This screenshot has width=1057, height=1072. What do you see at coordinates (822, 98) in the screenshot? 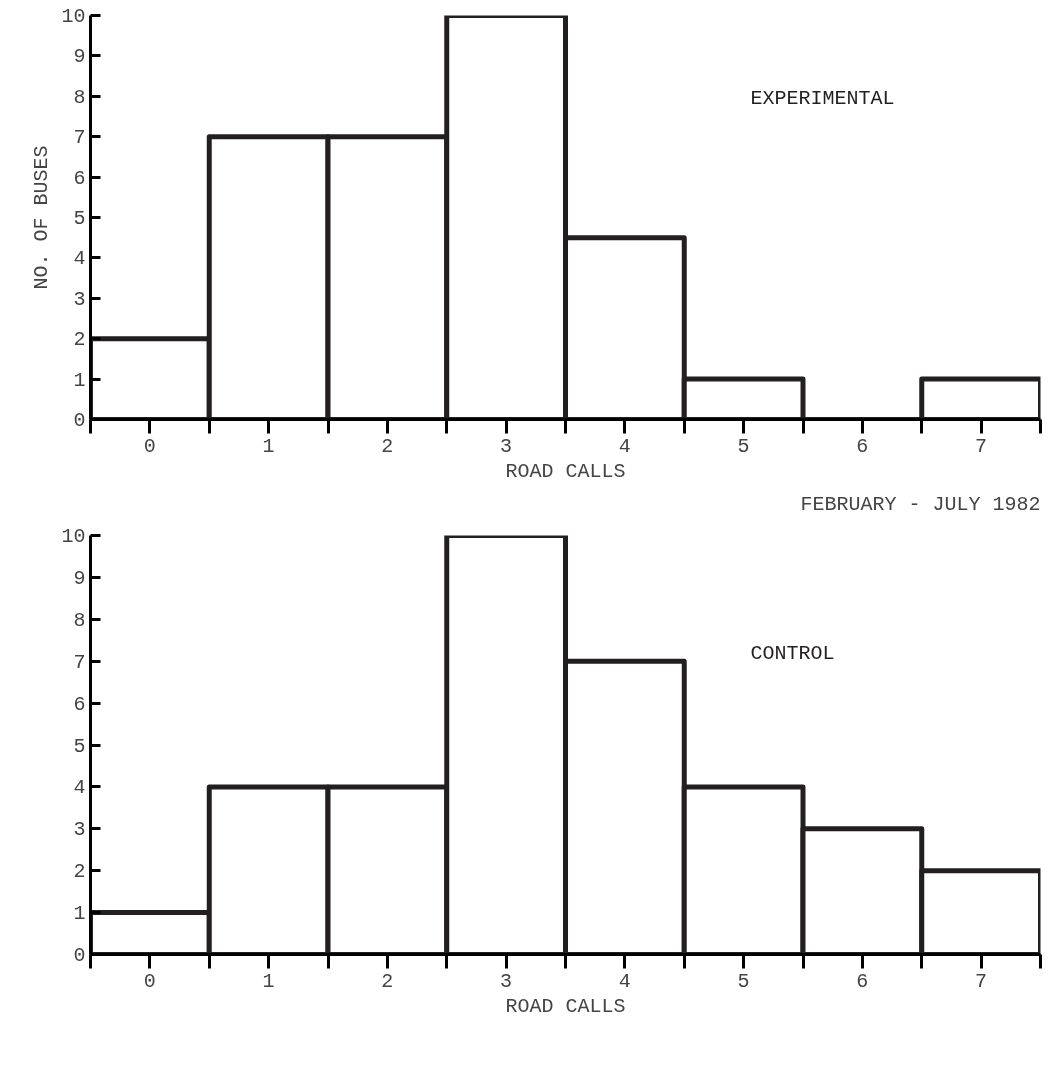
I see `text: EXPERIMENTAL` at bounding box center [822, 98].